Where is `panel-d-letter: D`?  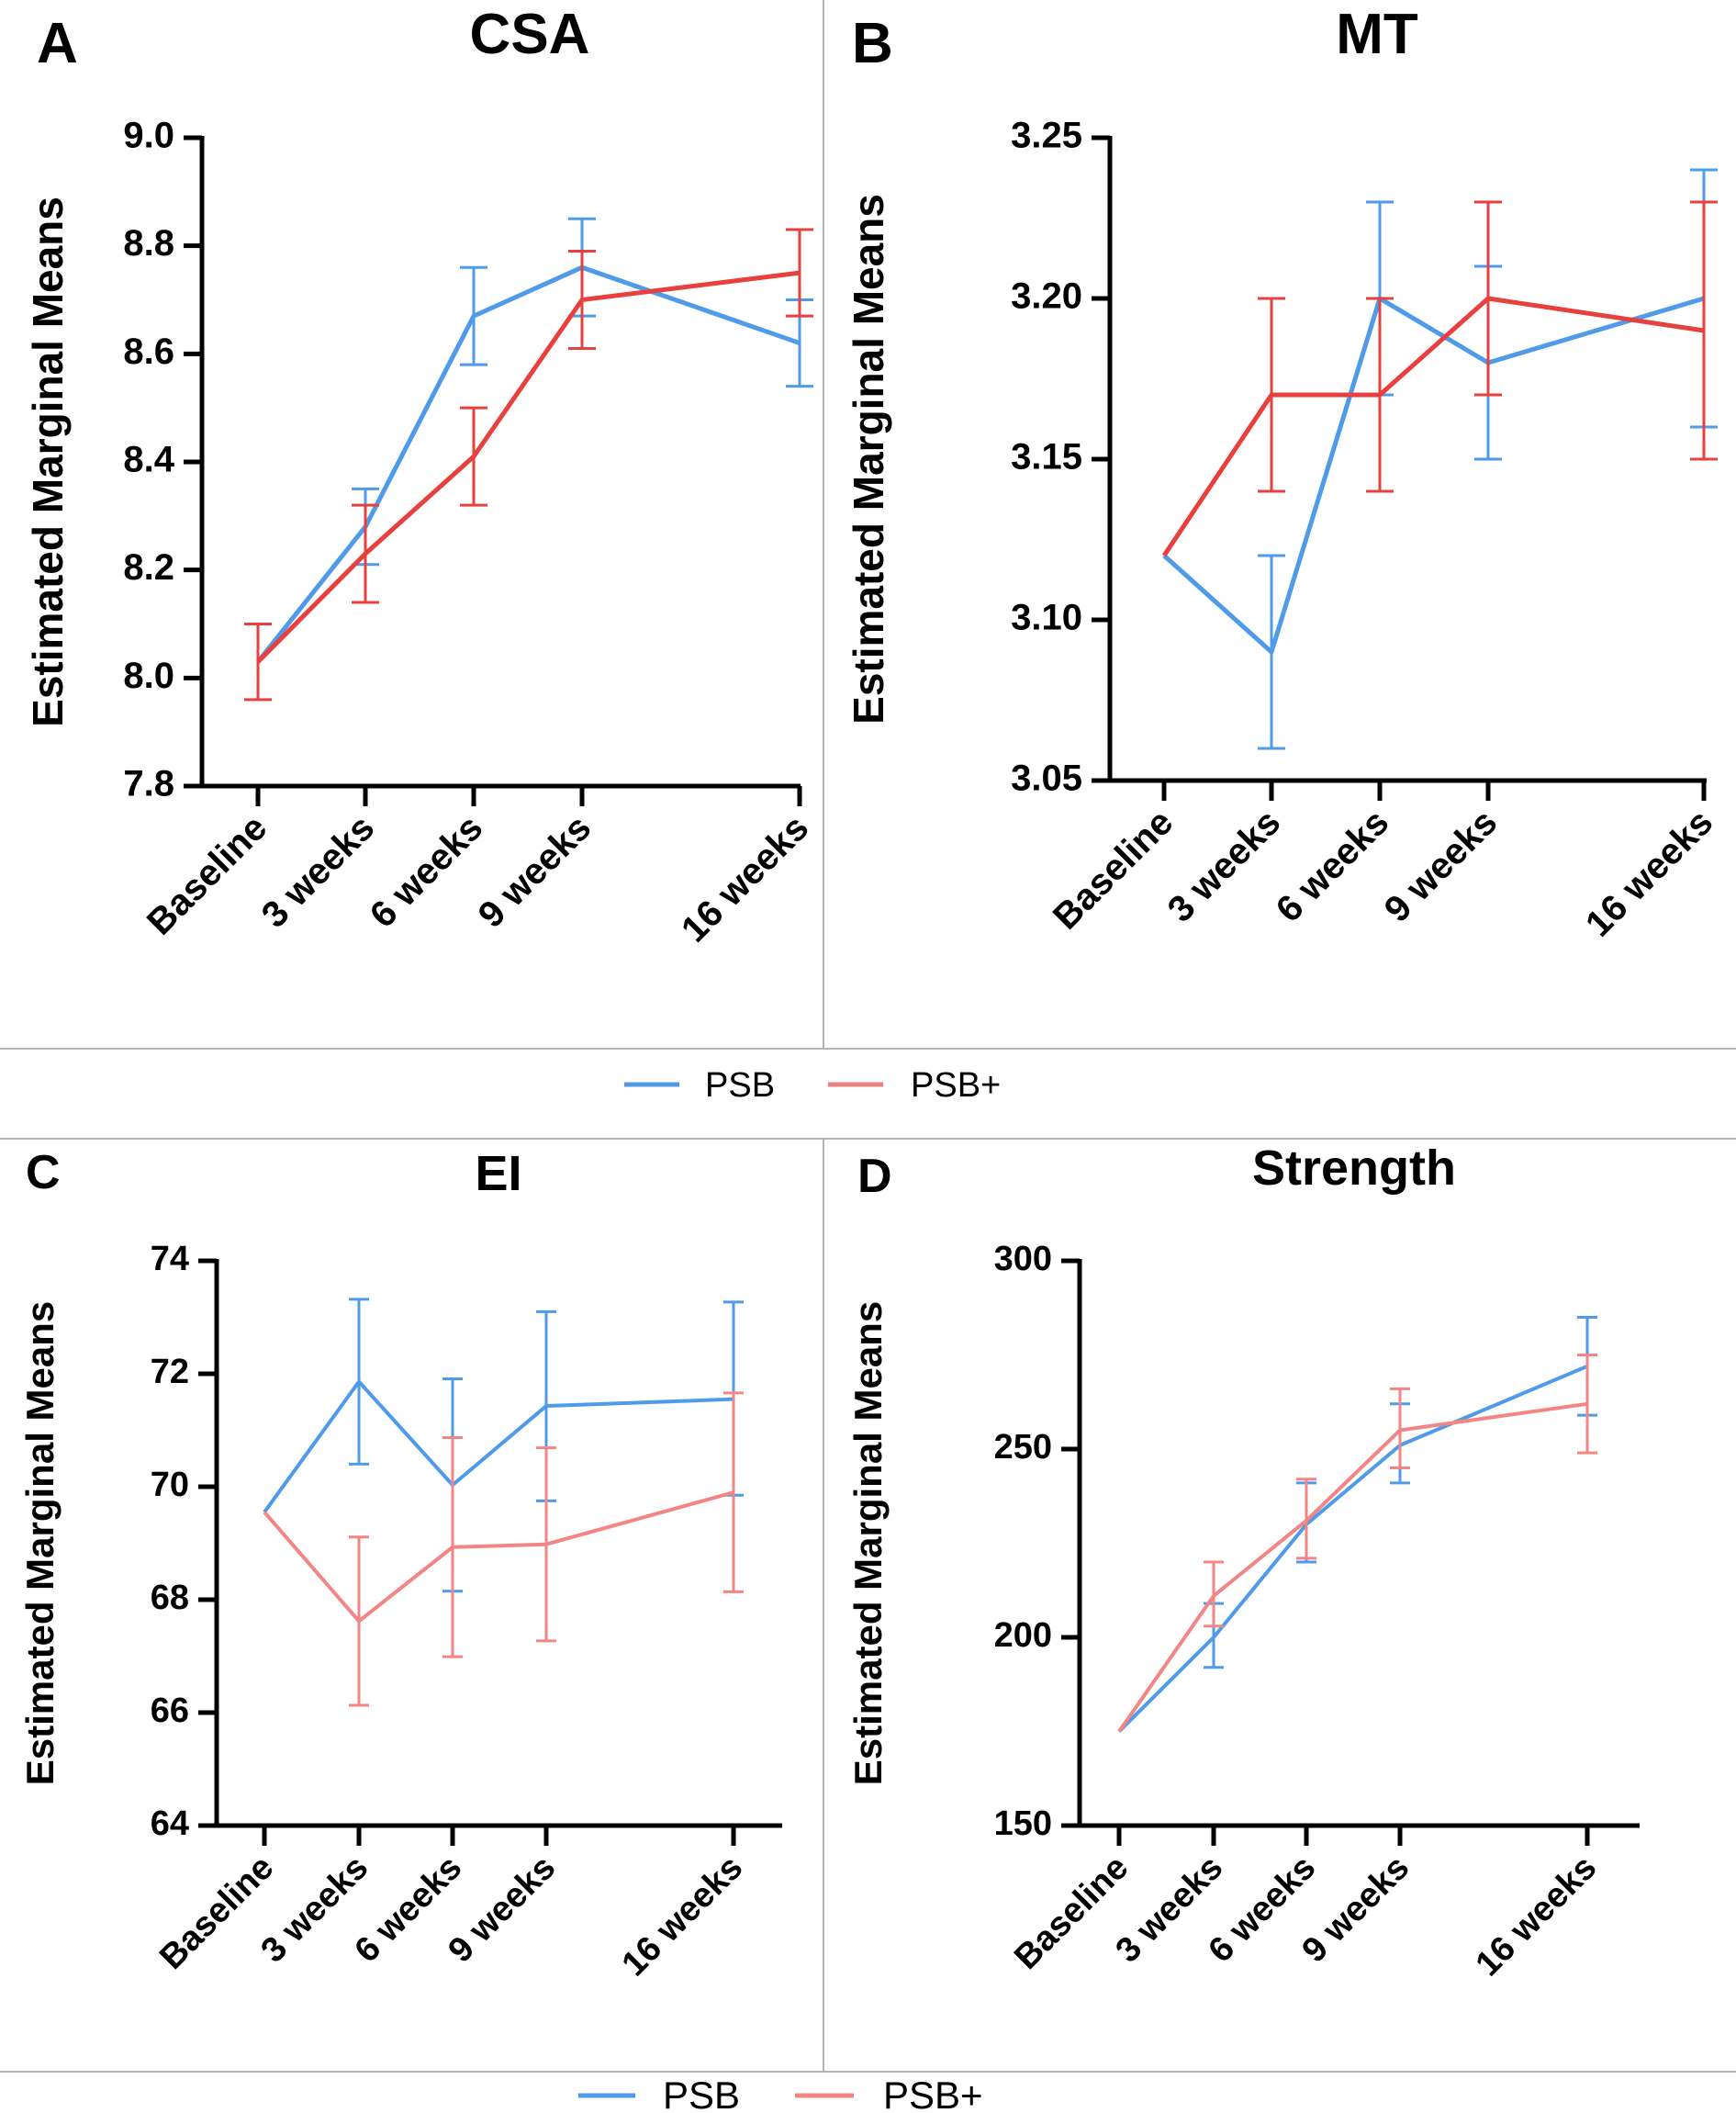 panel-d-letter: D is located at coordinates (874, 1176).